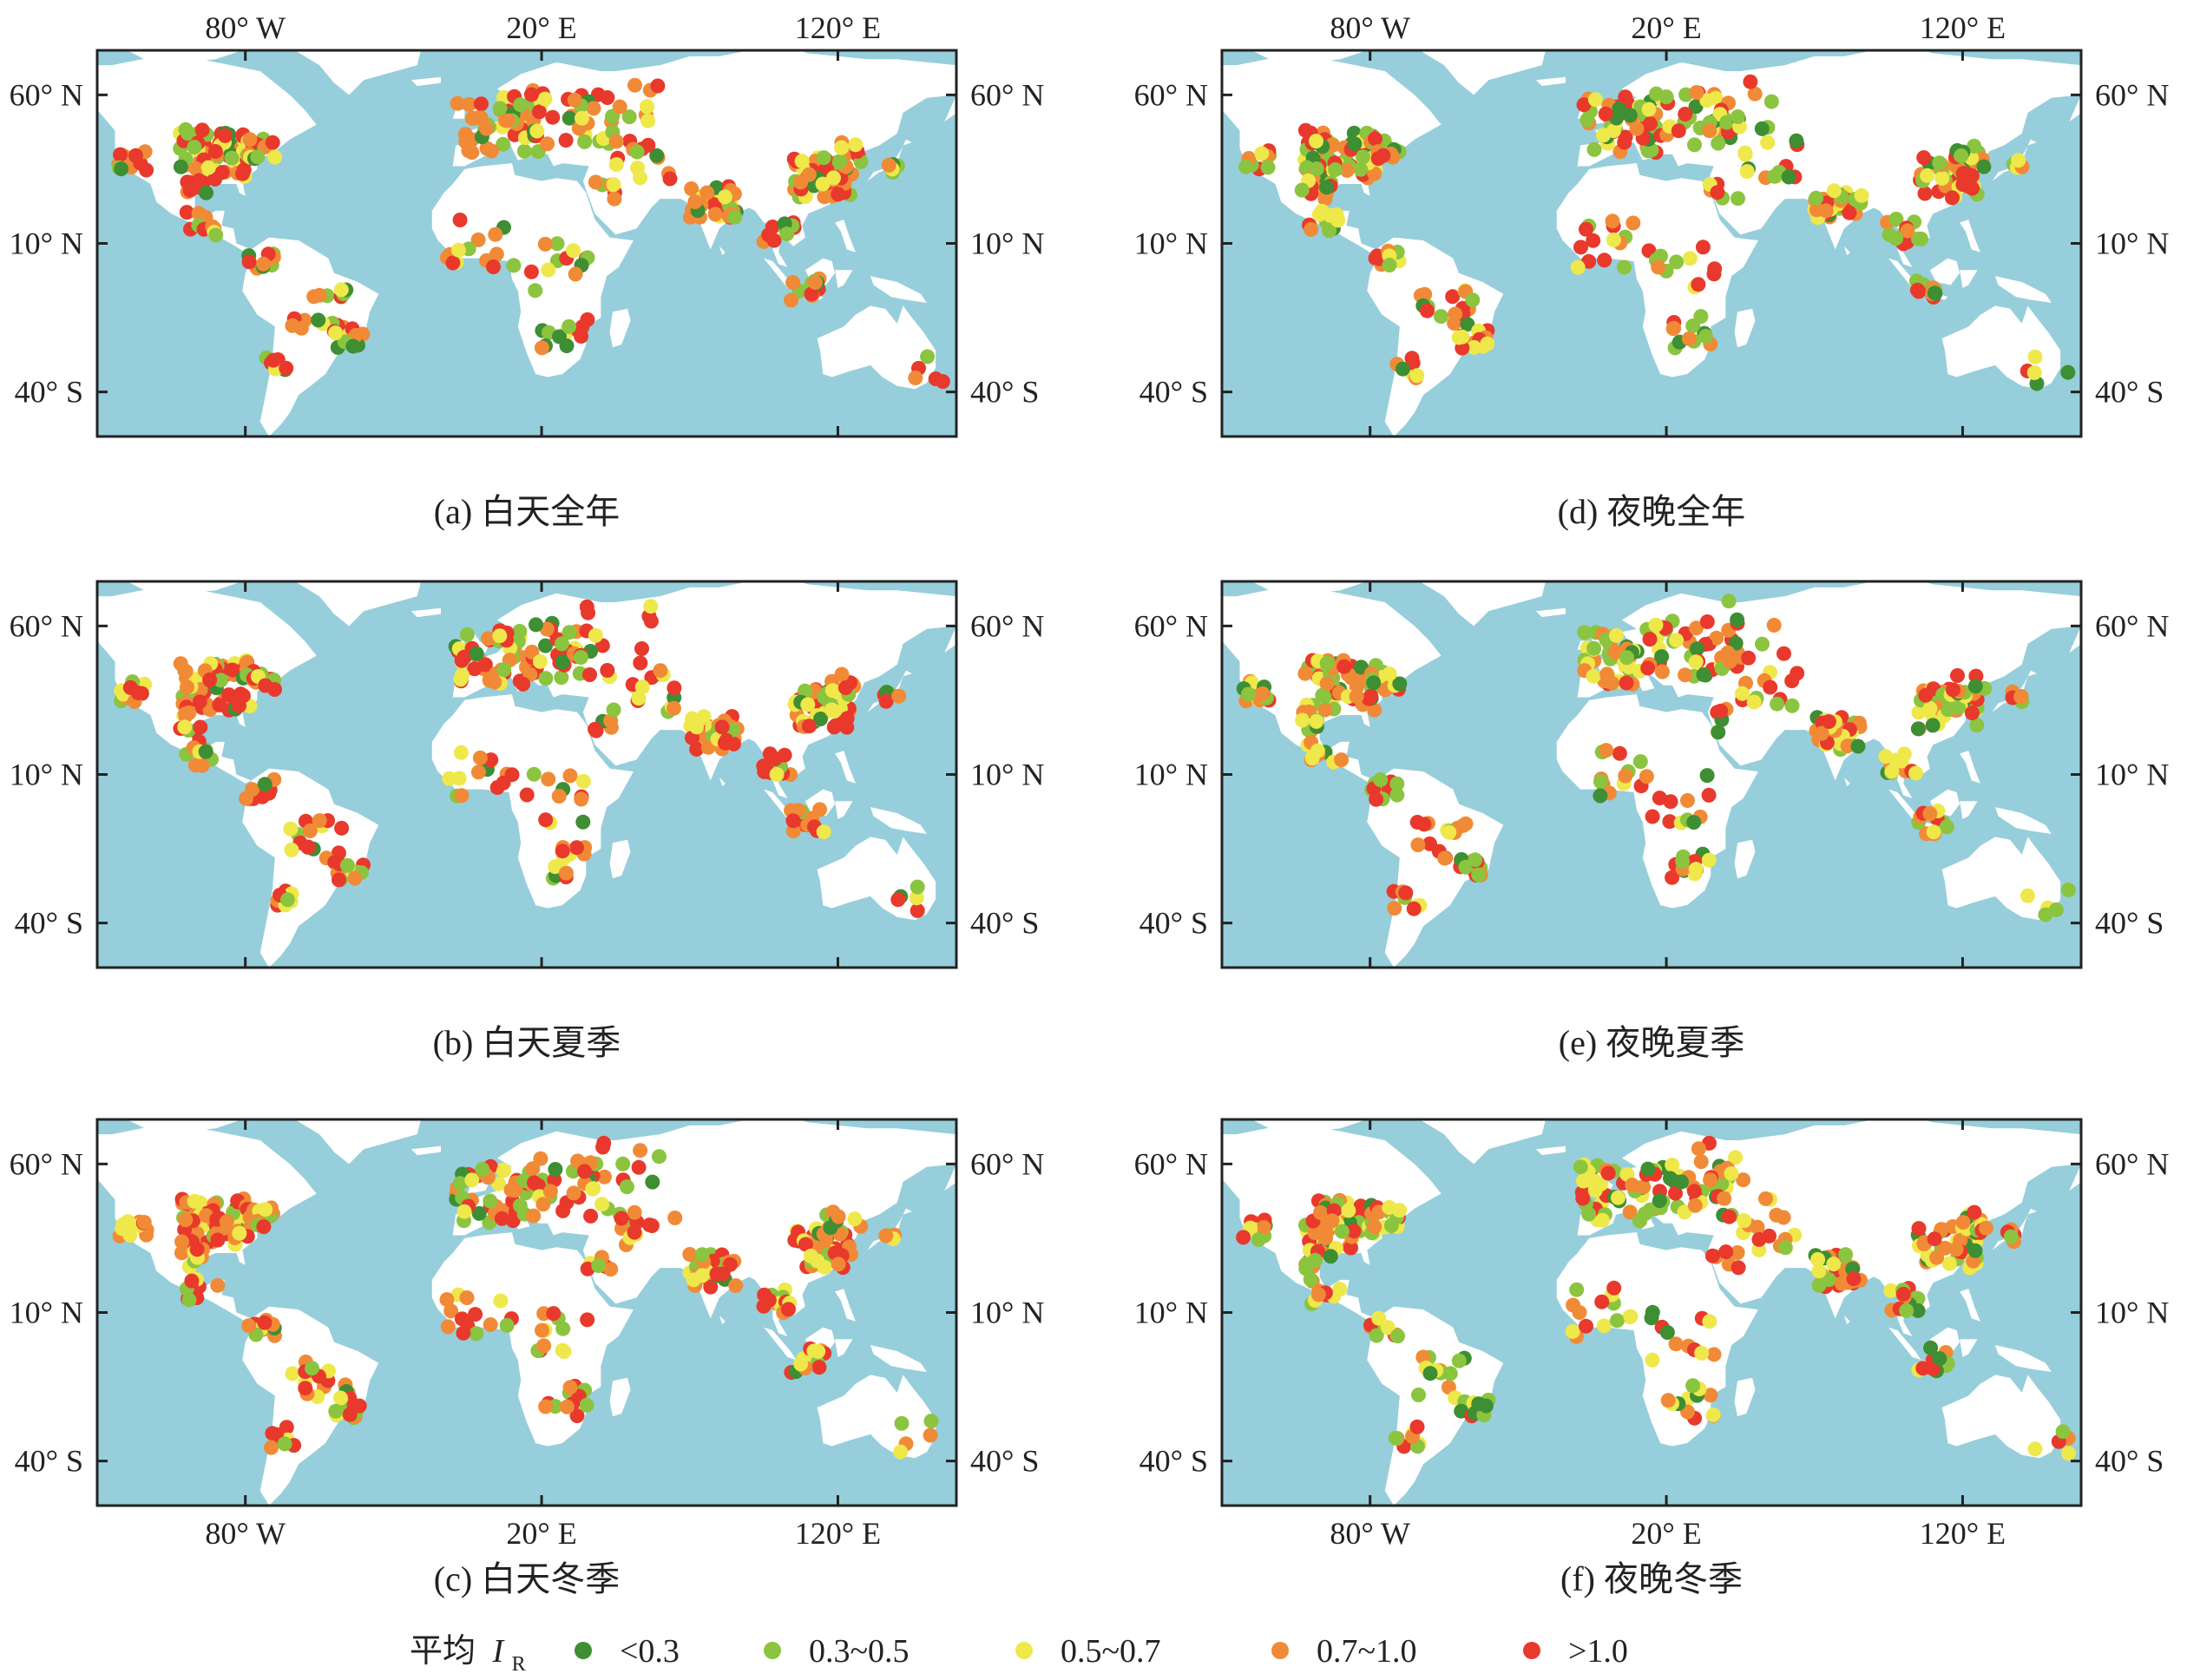  What do you see at coordinates (525, 1297) in the screenshot?
I see `station-points` at bounding box center [525, 1297].